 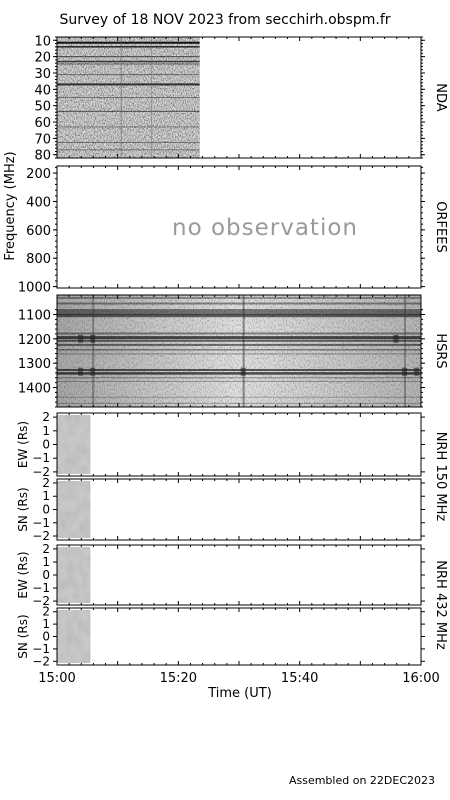 What do you see at coordinates (440, 226) in the screenshot?
I see `instrument-label: ORFEES` at bounding box center [440, 226].